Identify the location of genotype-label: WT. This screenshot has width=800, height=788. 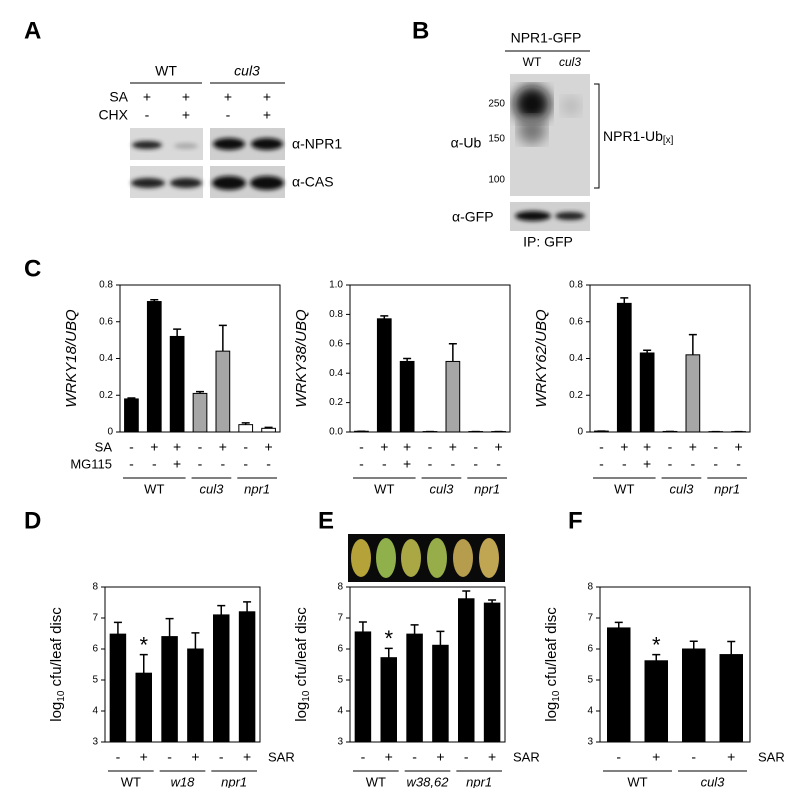
(166, 71).